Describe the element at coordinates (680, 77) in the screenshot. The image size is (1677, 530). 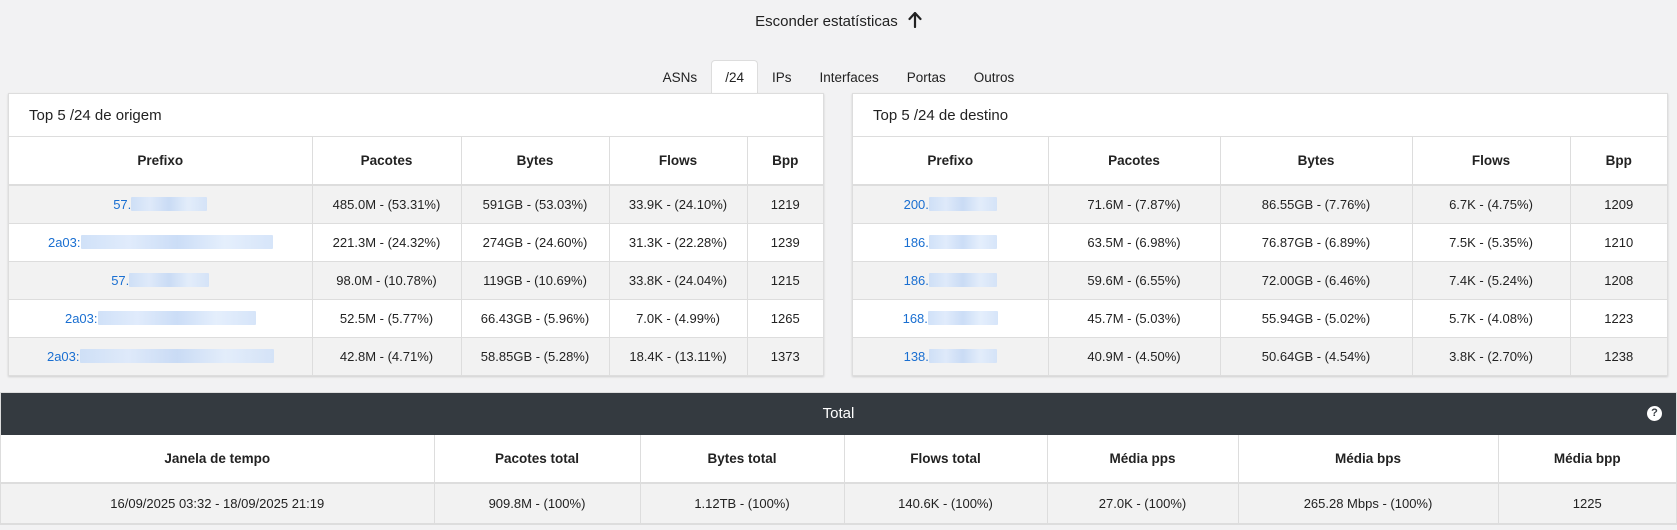
I see `tab-asns: ASNs` at that location.